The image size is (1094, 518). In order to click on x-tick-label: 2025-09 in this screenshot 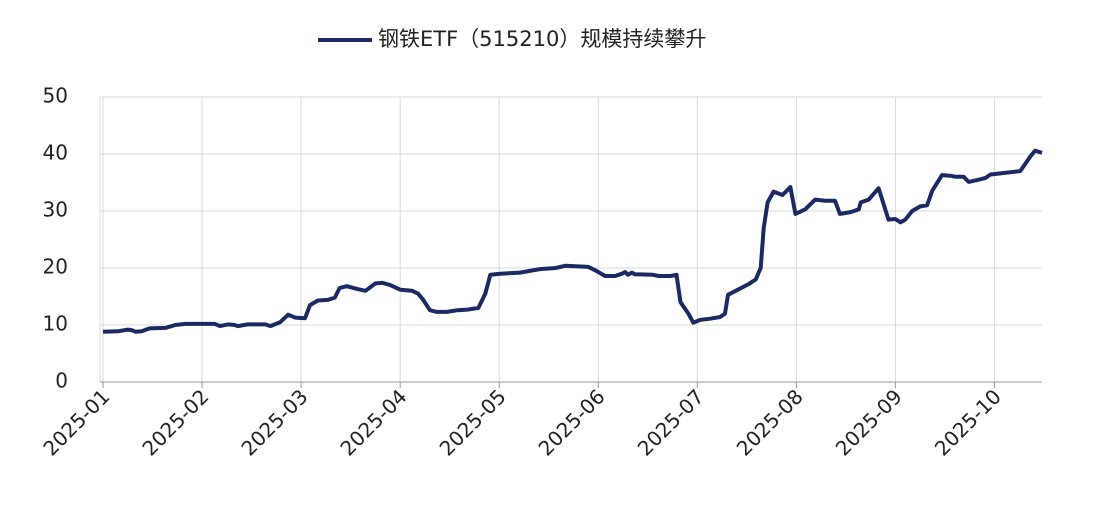, I will do `click(869, 422)`.